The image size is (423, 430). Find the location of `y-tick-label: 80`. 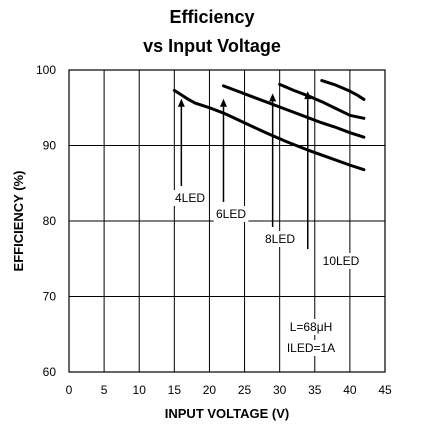

y-tick-label: 80 is located at coordinates (50, 221).